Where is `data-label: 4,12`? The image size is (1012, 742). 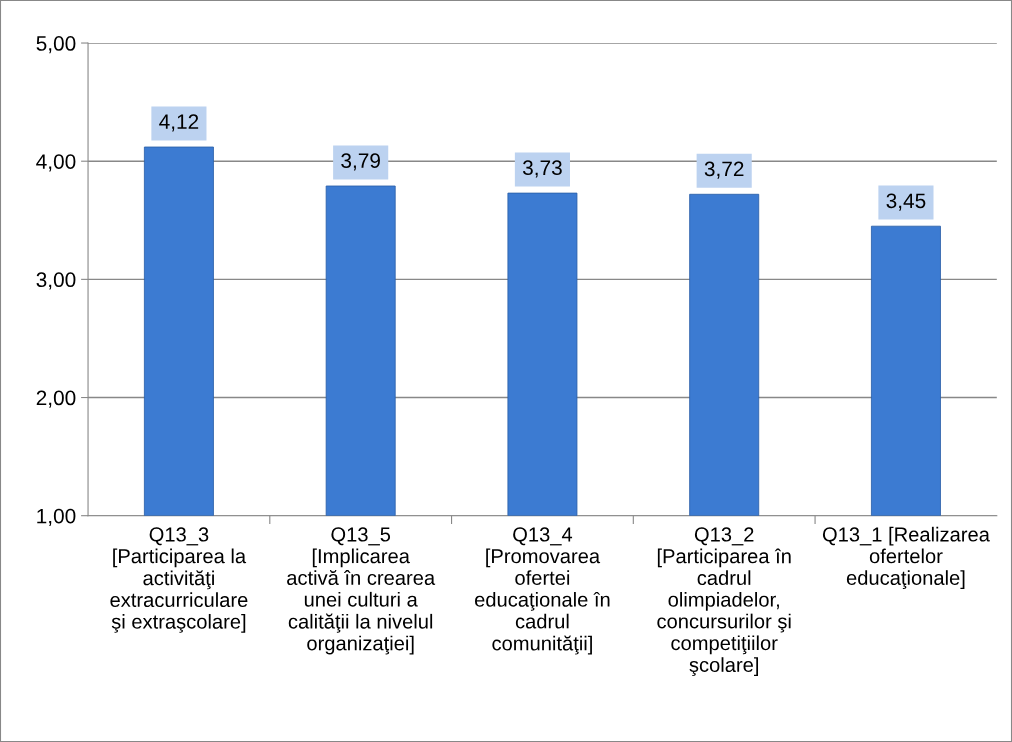
data-label: 4,12 is located at coordinates (179, 123).